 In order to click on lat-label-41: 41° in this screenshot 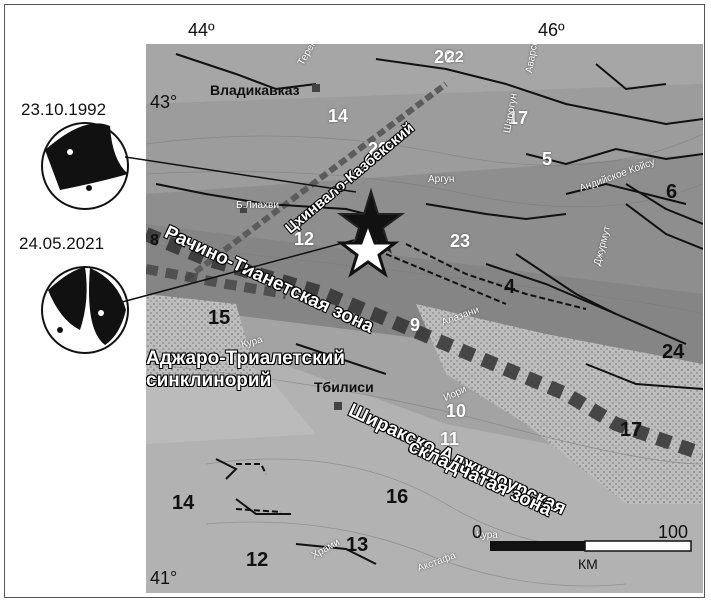, I will do `click(164, 578)`.